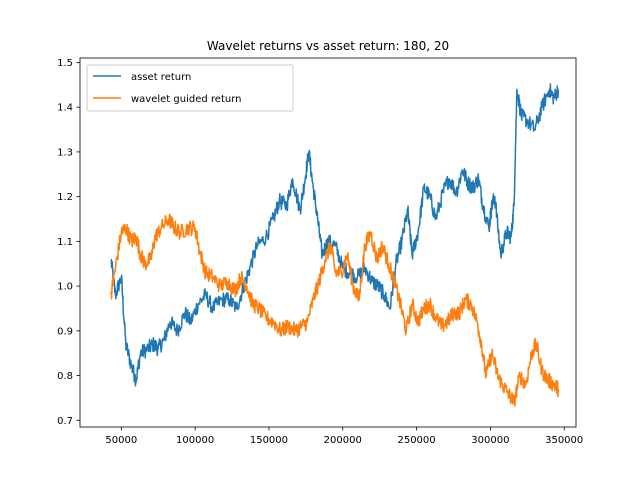  I want to click on legend: asset return wavelet guided return, so click(190, 88).